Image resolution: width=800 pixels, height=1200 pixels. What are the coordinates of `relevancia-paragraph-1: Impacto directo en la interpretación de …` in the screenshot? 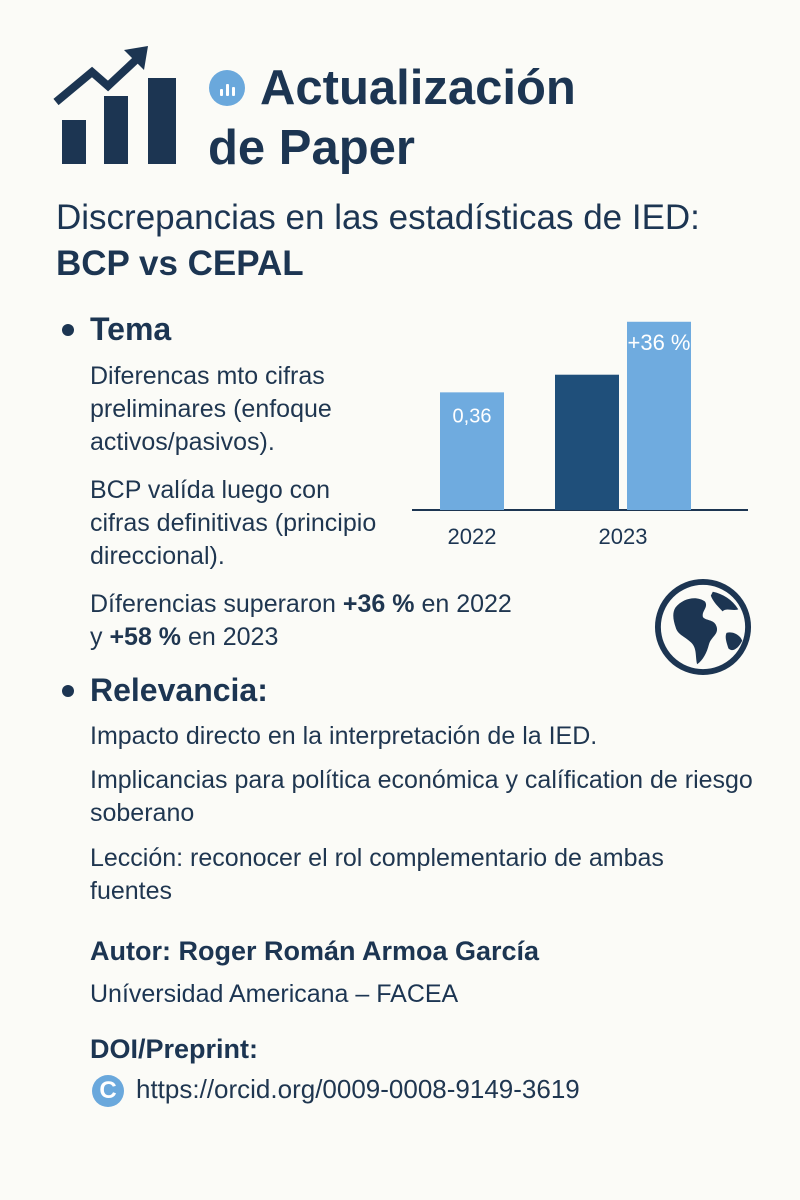 It's located at (344, 736).